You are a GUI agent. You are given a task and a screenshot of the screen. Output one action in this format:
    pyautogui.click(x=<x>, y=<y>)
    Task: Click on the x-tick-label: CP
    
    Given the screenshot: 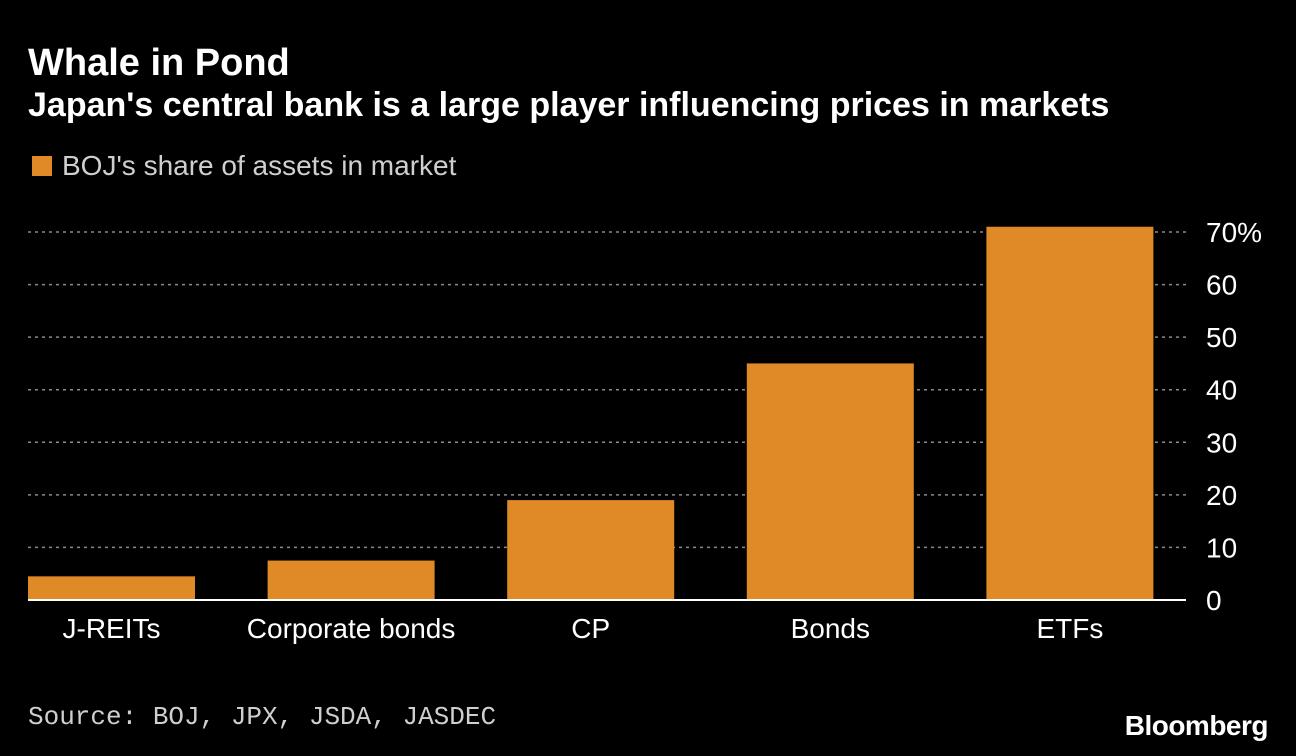 What is the action you would take?
    pyautogui.click(x=590, y=628)
    